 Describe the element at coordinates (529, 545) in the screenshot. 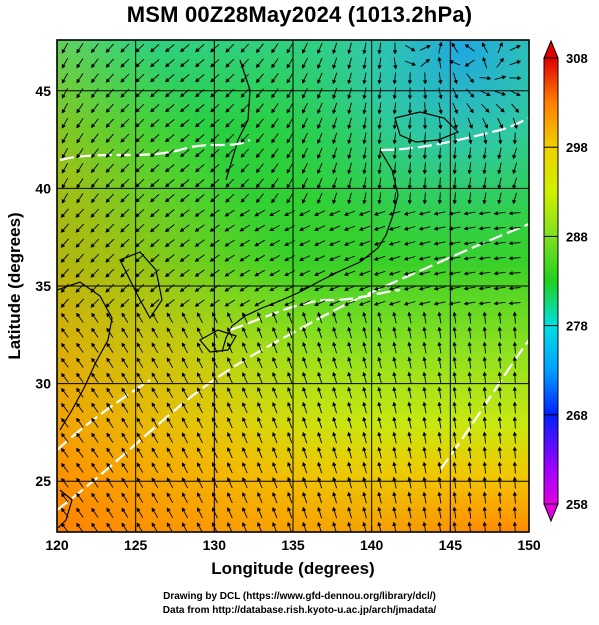

I see `x-tick-label: 150` at that location.